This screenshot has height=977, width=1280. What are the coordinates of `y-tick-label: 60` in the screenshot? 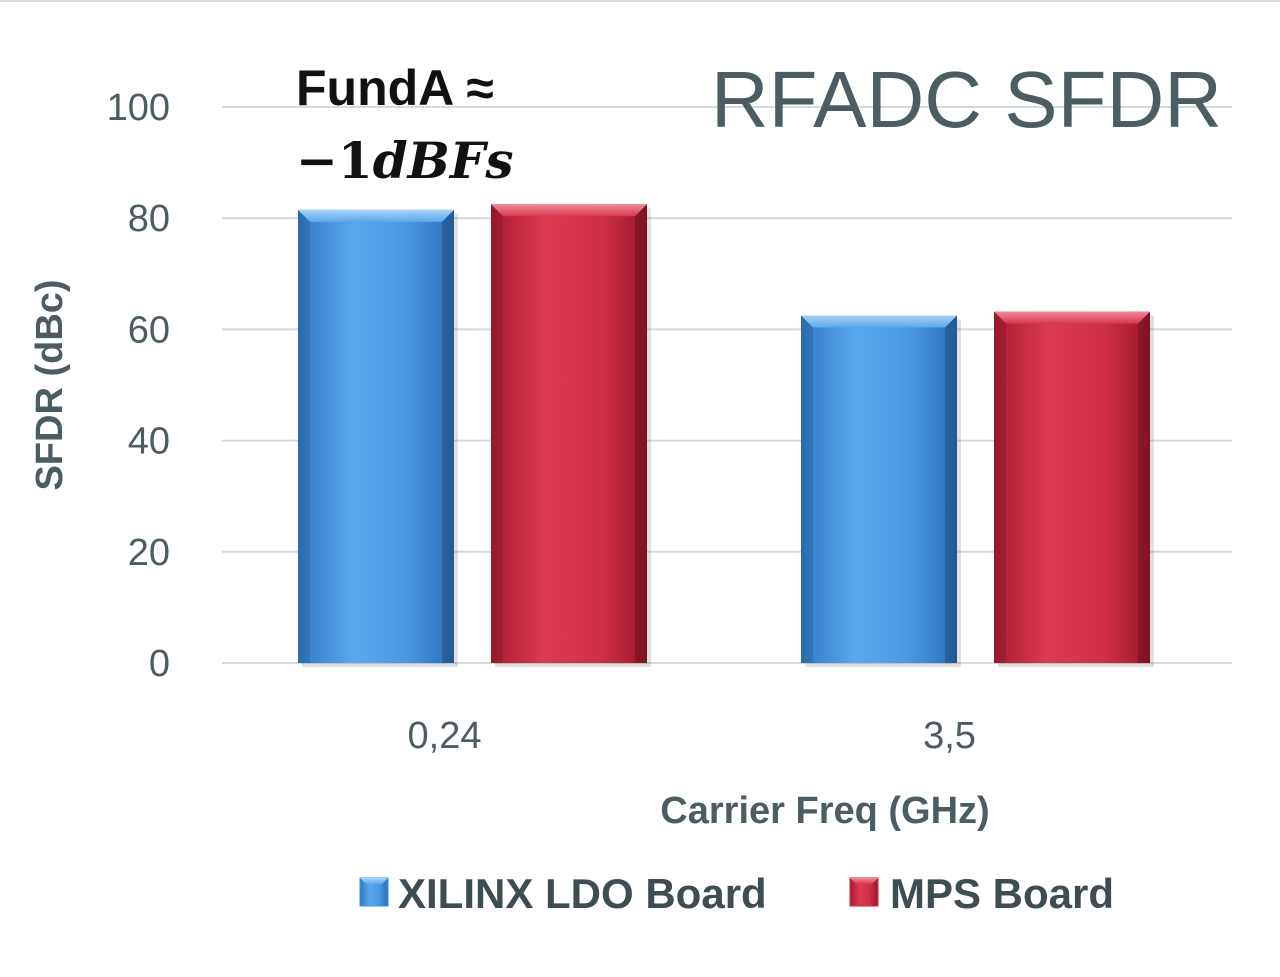 It's located at (149, 330).